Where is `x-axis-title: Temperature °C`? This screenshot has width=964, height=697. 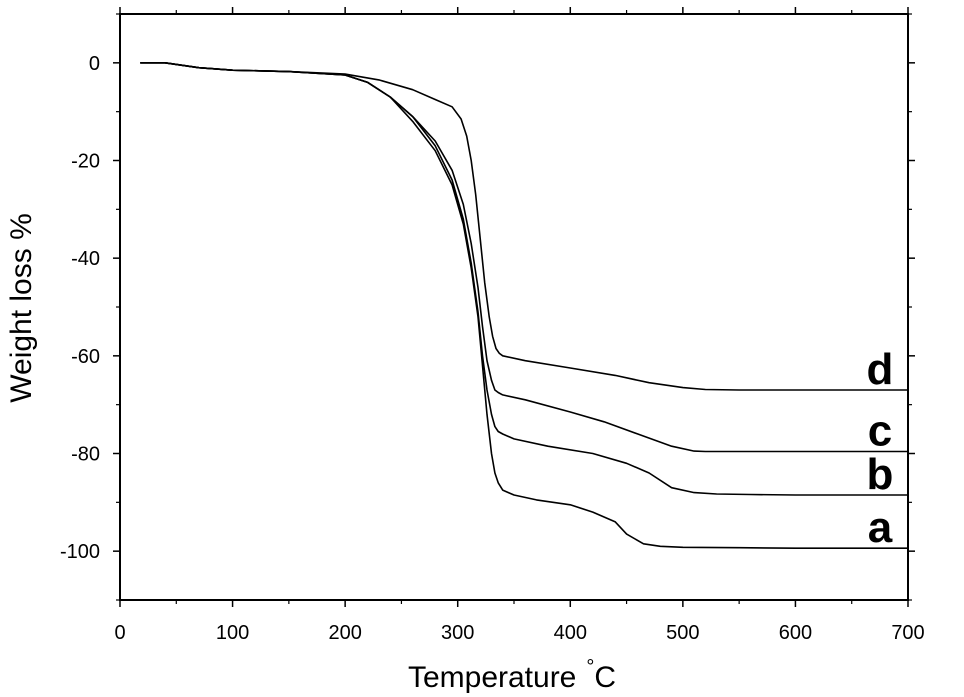 x-axis-title: Temperature °C is located at coordinates (512, 675).